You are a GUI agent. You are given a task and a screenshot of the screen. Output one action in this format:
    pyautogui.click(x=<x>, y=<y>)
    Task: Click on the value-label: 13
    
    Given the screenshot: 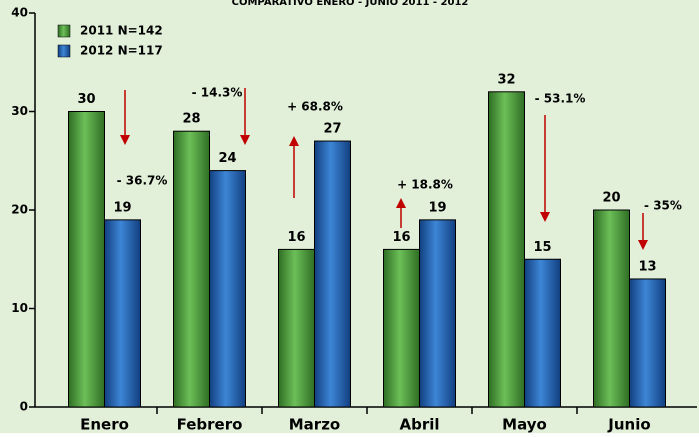 What is the action you would take?
    pyautogui.click(x=647, y=266)
    